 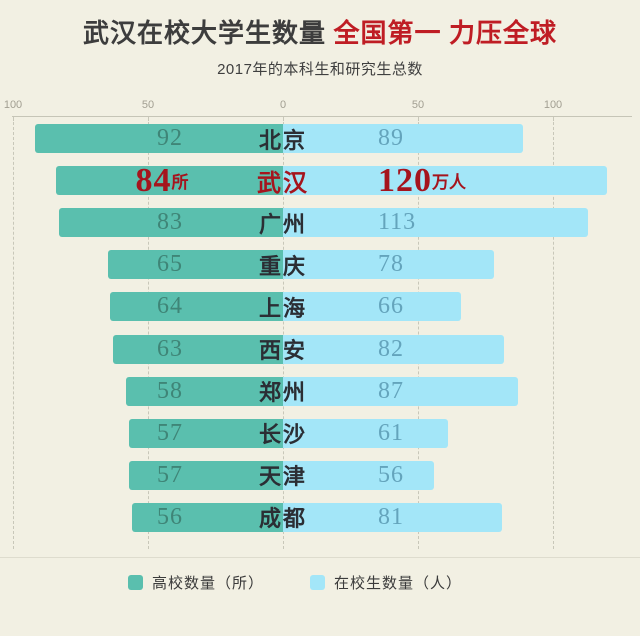 I want to click on city-label: 重庆, so click(x=283, y=266).